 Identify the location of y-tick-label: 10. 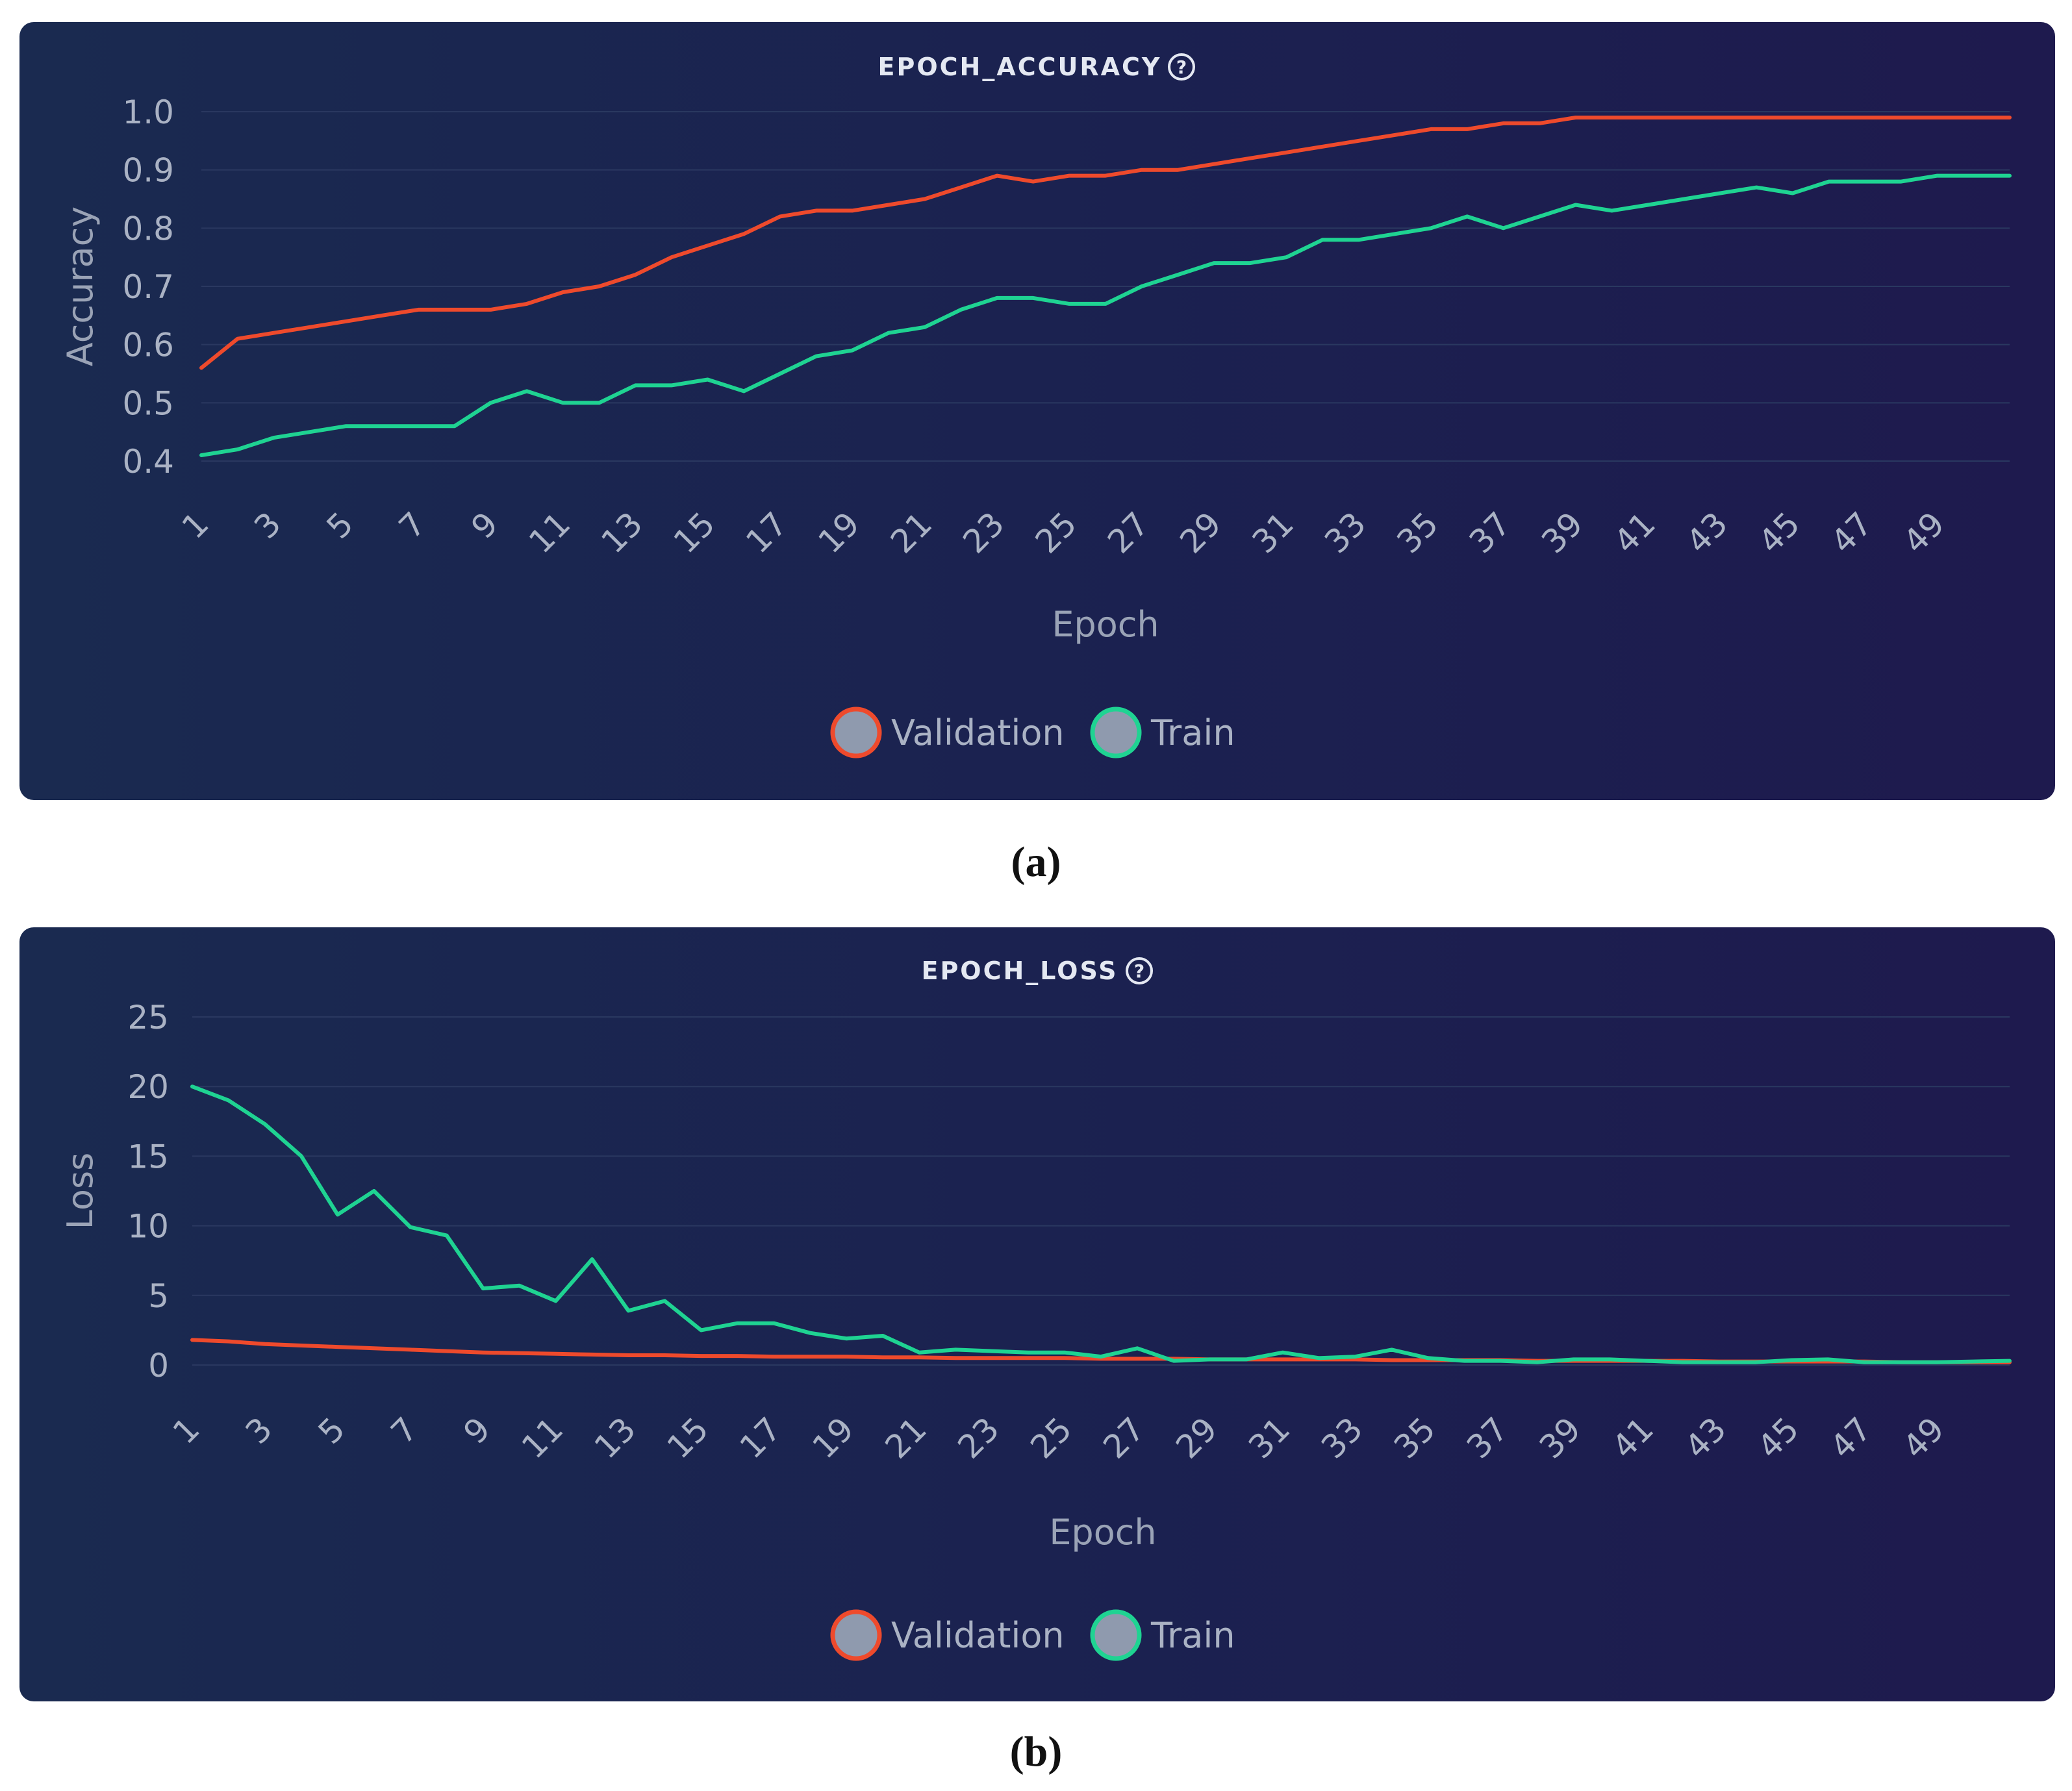
(148, 1227).